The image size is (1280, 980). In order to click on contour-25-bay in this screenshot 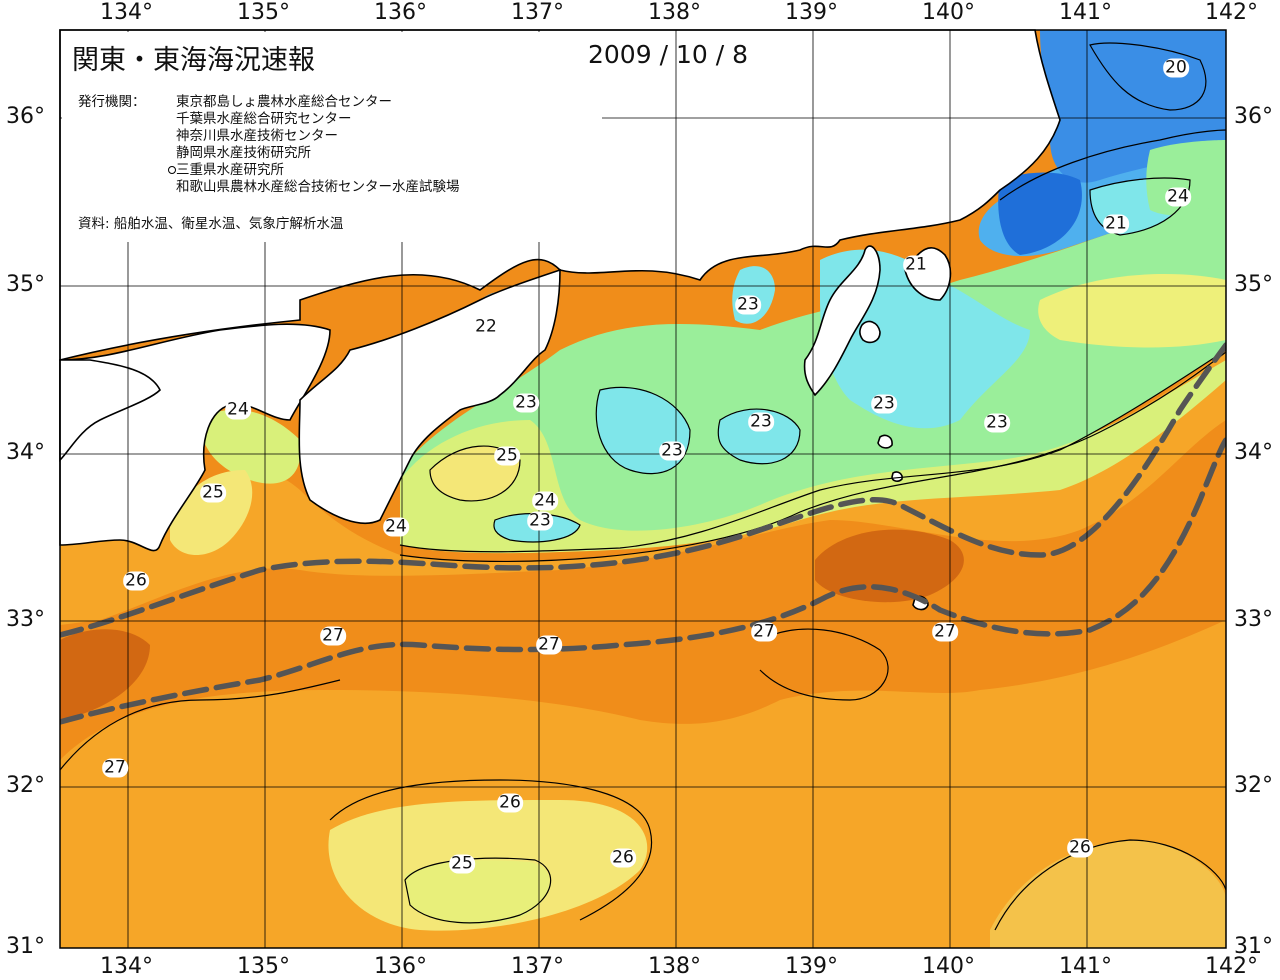, I will do `click(475, 473)`.